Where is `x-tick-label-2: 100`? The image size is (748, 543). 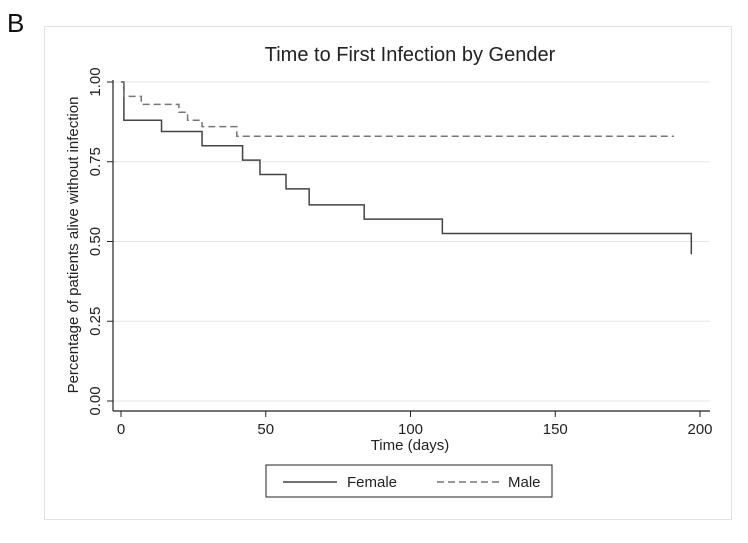
x-tick-label-2: 100 is located at coordinates (410, 429).